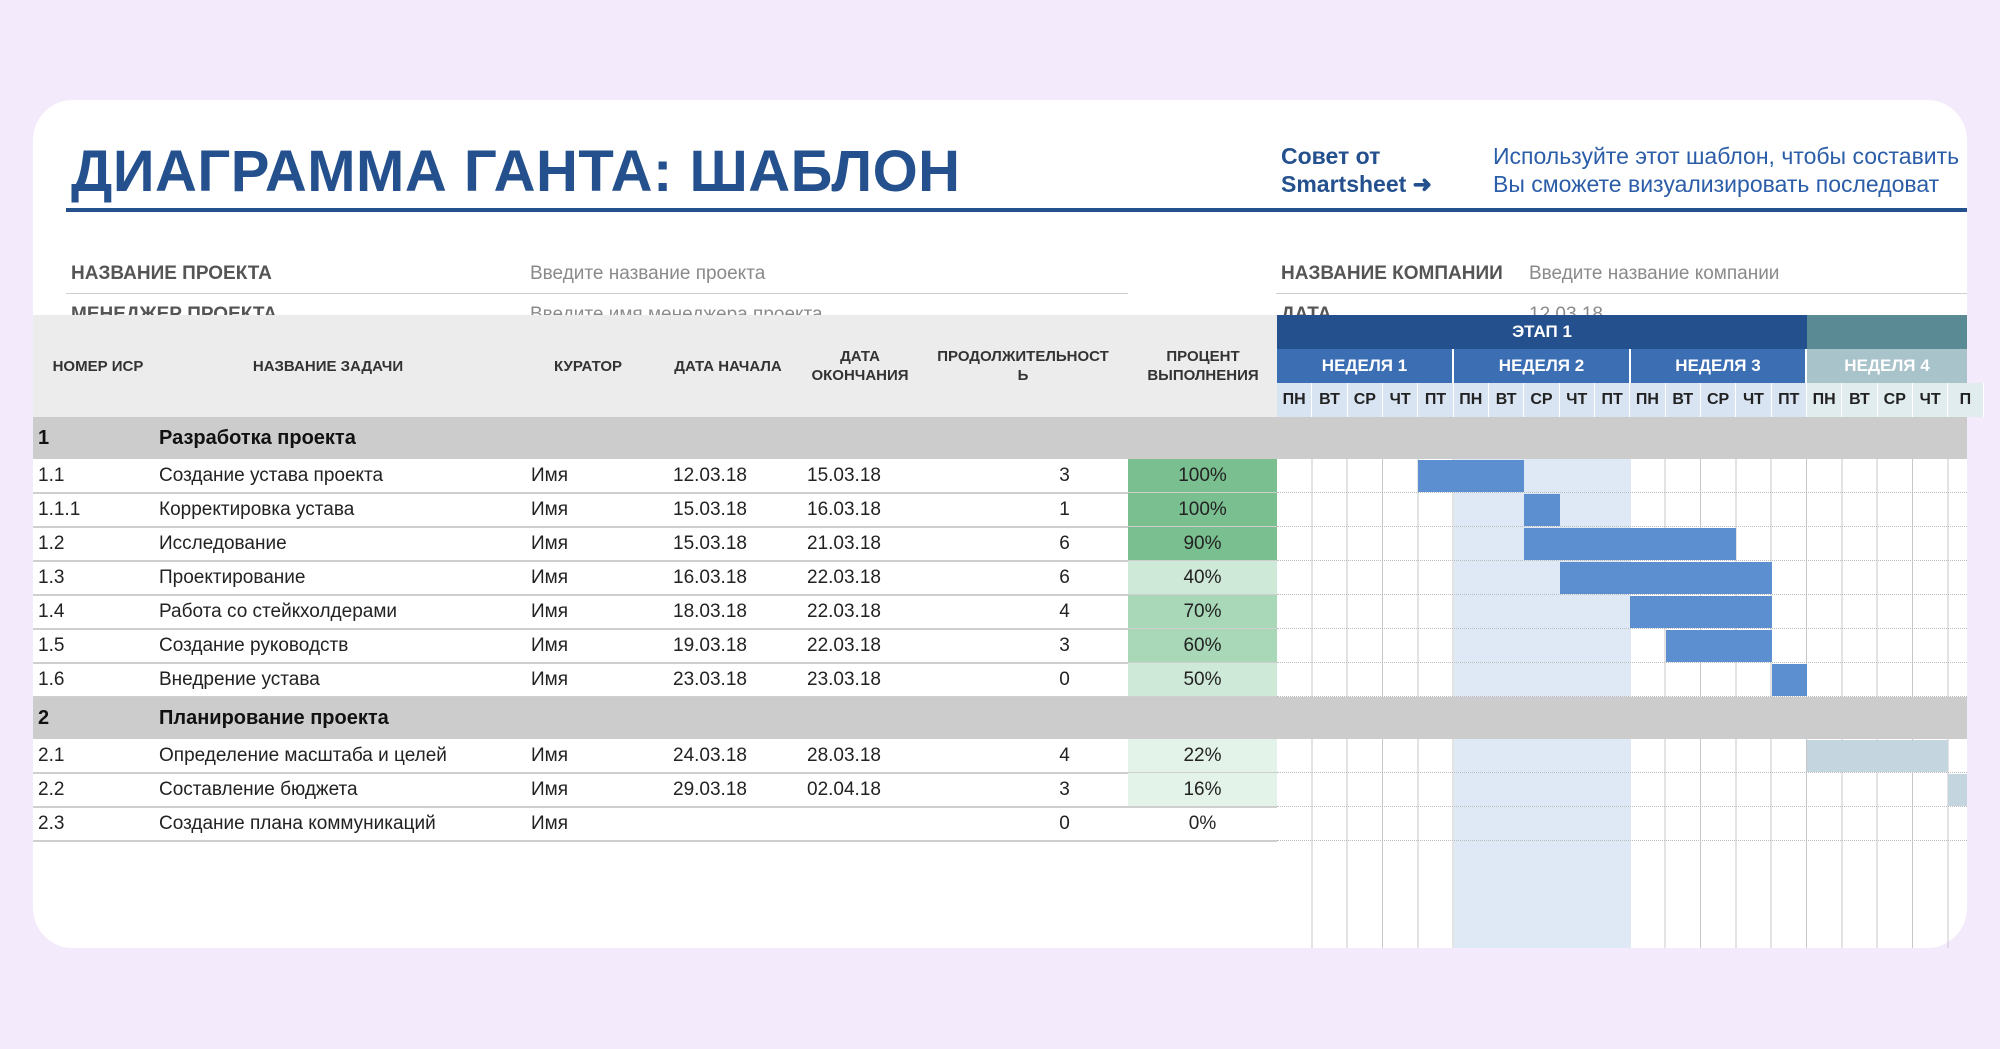 This screenshot has width=2000, height=1049. What do you see at coordinates (1064, 509) in the screenshot?
I see `duration-cell: 1` at bounding box center [1064, 509].